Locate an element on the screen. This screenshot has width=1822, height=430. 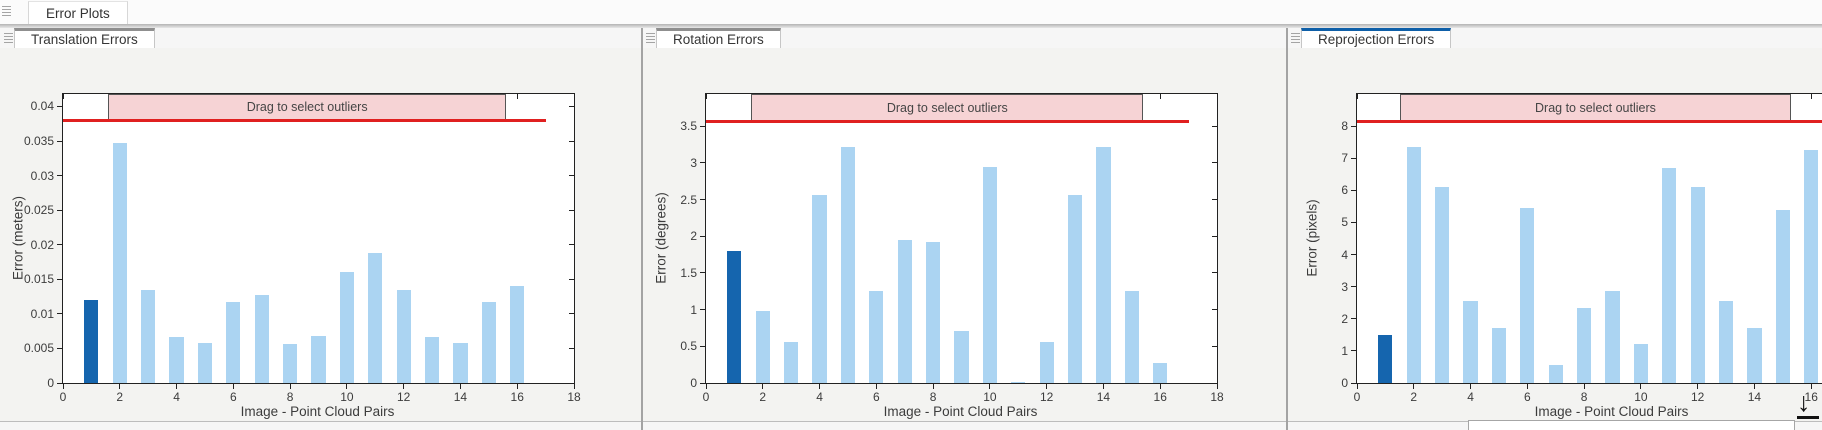
x-tick-label: 10 is located at coordinates (1641, 397).